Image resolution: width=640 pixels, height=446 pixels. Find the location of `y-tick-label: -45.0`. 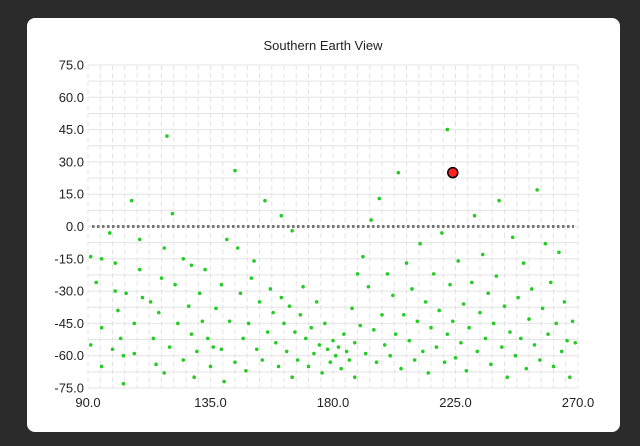

y-tick-label: -45.0 is located at coordinates (69, 323).